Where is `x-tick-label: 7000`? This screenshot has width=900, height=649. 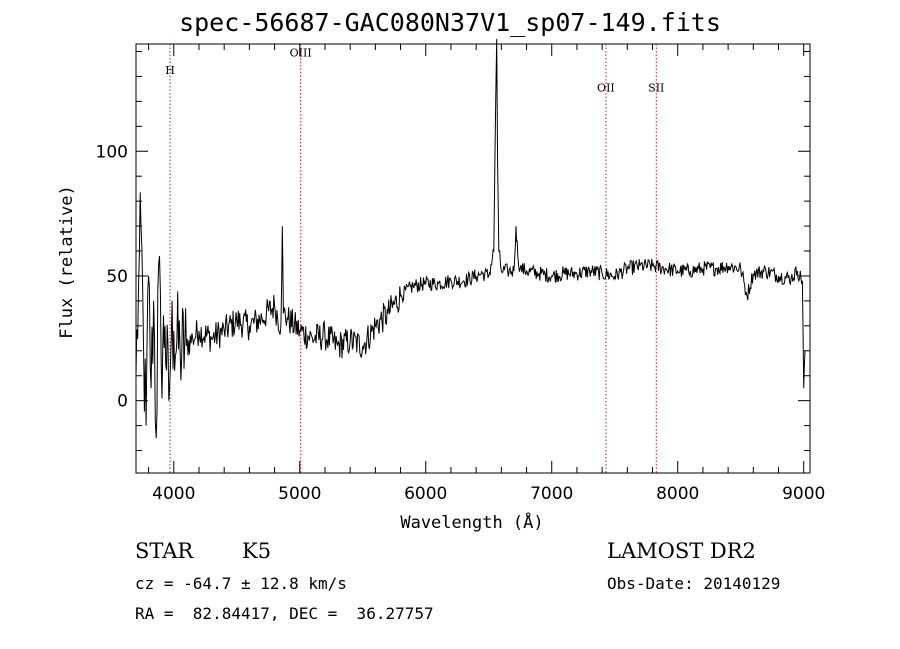
x-tick-label: 7000 is located at coordinates (551, 494).